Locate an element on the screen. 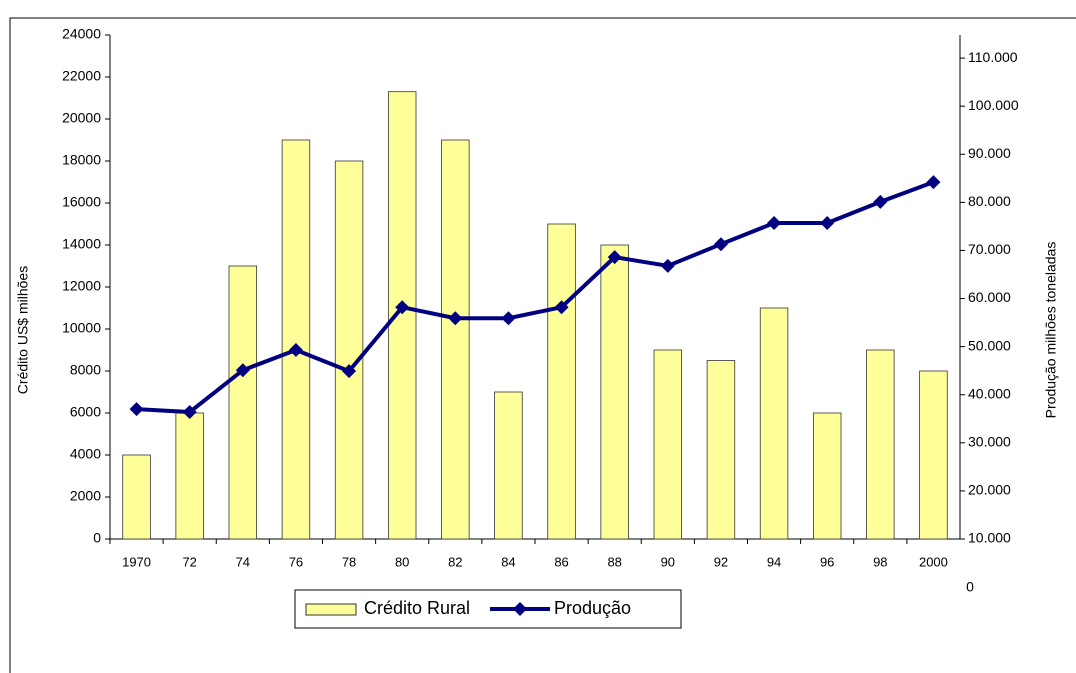  y2-tick-label: 60.000 is located at coordinates (989, 297).